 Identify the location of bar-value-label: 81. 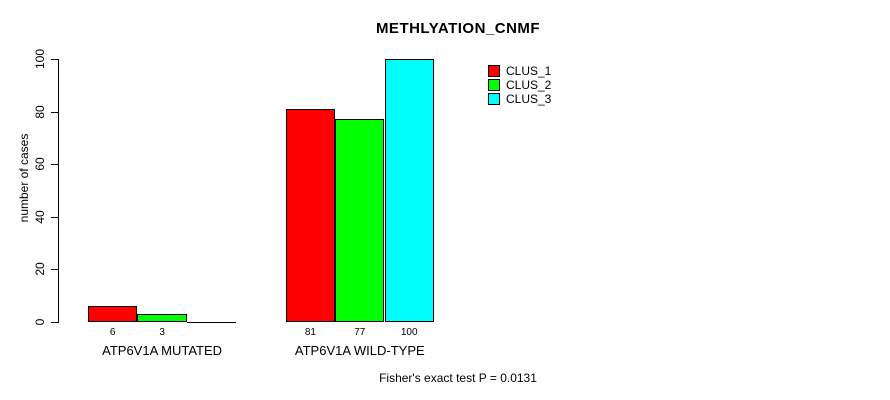
(310, 332).